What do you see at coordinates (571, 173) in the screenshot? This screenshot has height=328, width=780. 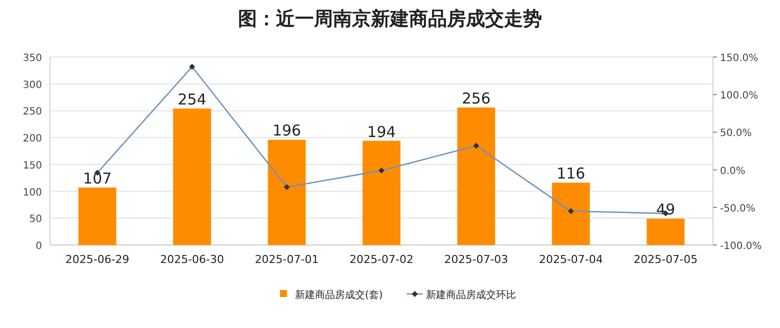 I see `data-label: 116` at bounding box center [571, 173].